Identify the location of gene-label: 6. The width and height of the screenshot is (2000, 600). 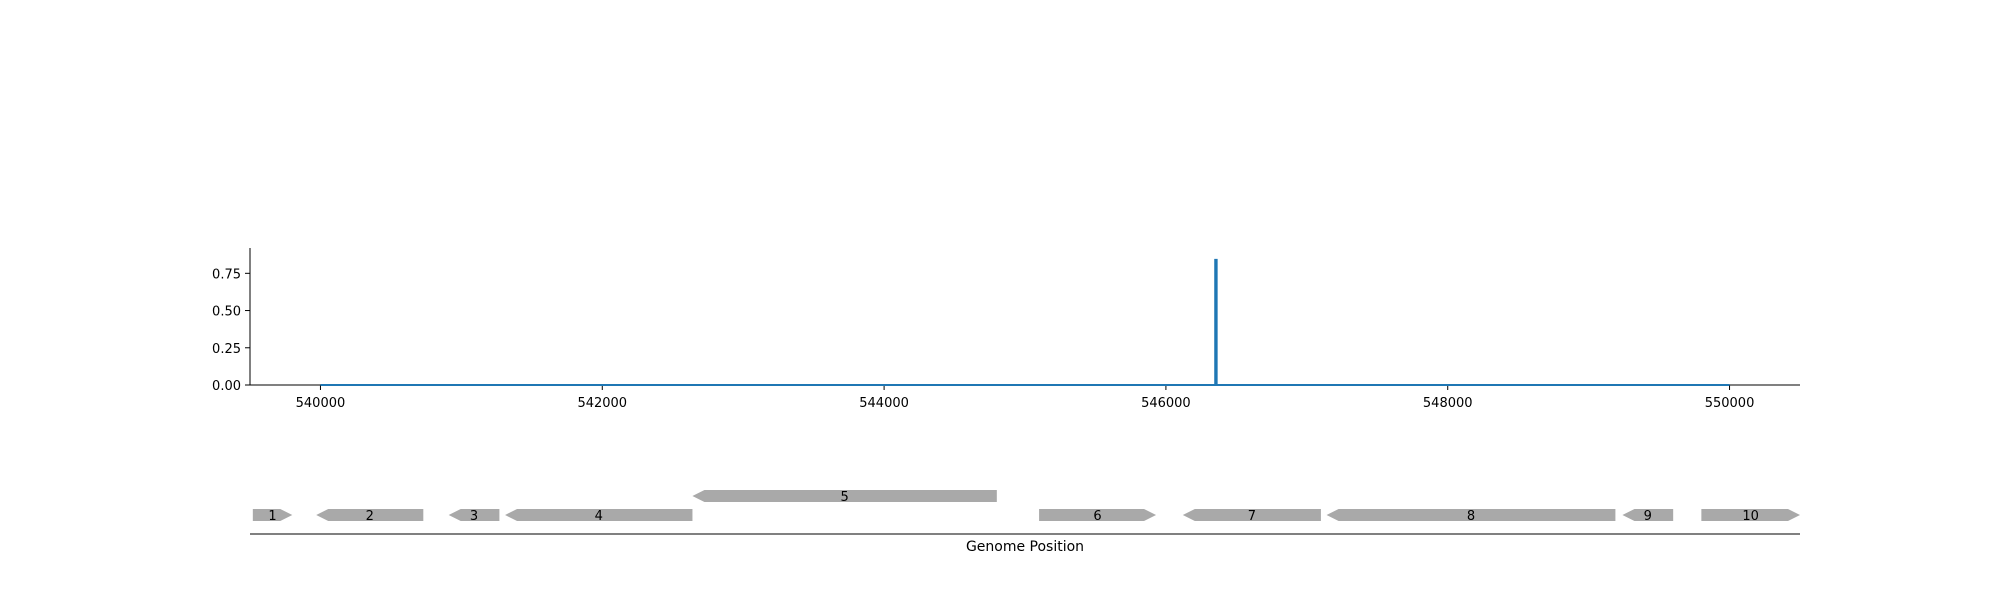
(1097, 516).